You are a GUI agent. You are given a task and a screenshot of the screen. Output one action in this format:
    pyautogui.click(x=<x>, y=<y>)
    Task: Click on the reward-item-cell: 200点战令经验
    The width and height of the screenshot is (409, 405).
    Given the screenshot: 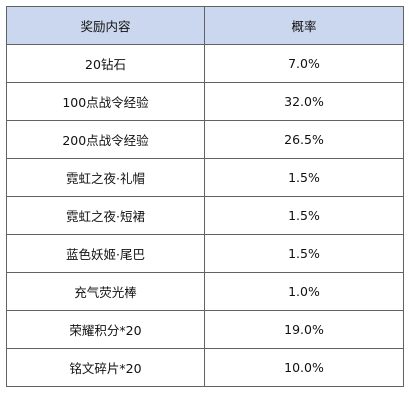 What is the action you would take?
    pyautogui.click(x=105, y=139)
    